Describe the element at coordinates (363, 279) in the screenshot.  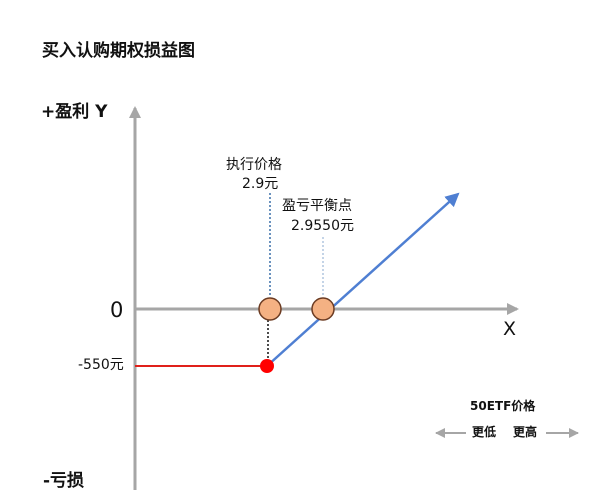
I see `profit-line` at that location.